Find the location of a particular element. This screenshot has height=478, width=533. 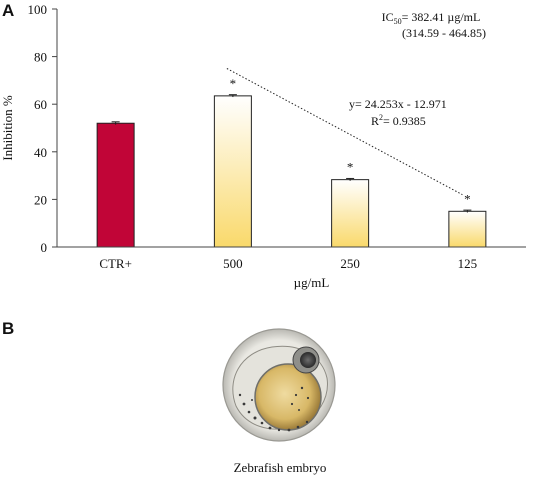

x-tick-label: CTR+ is located at coordinates (115, 263).